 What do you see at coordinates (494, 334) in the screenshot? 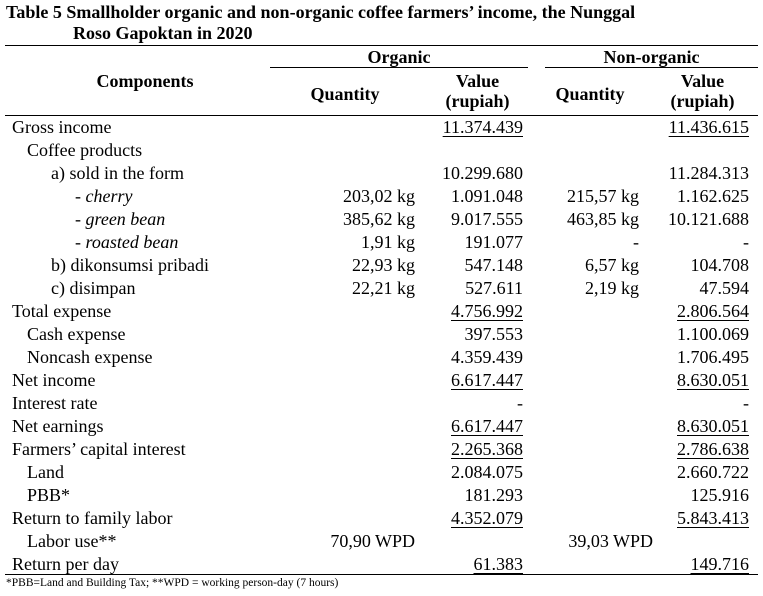
I see `organic-value: 397.553` at bounding box center [494, 334].